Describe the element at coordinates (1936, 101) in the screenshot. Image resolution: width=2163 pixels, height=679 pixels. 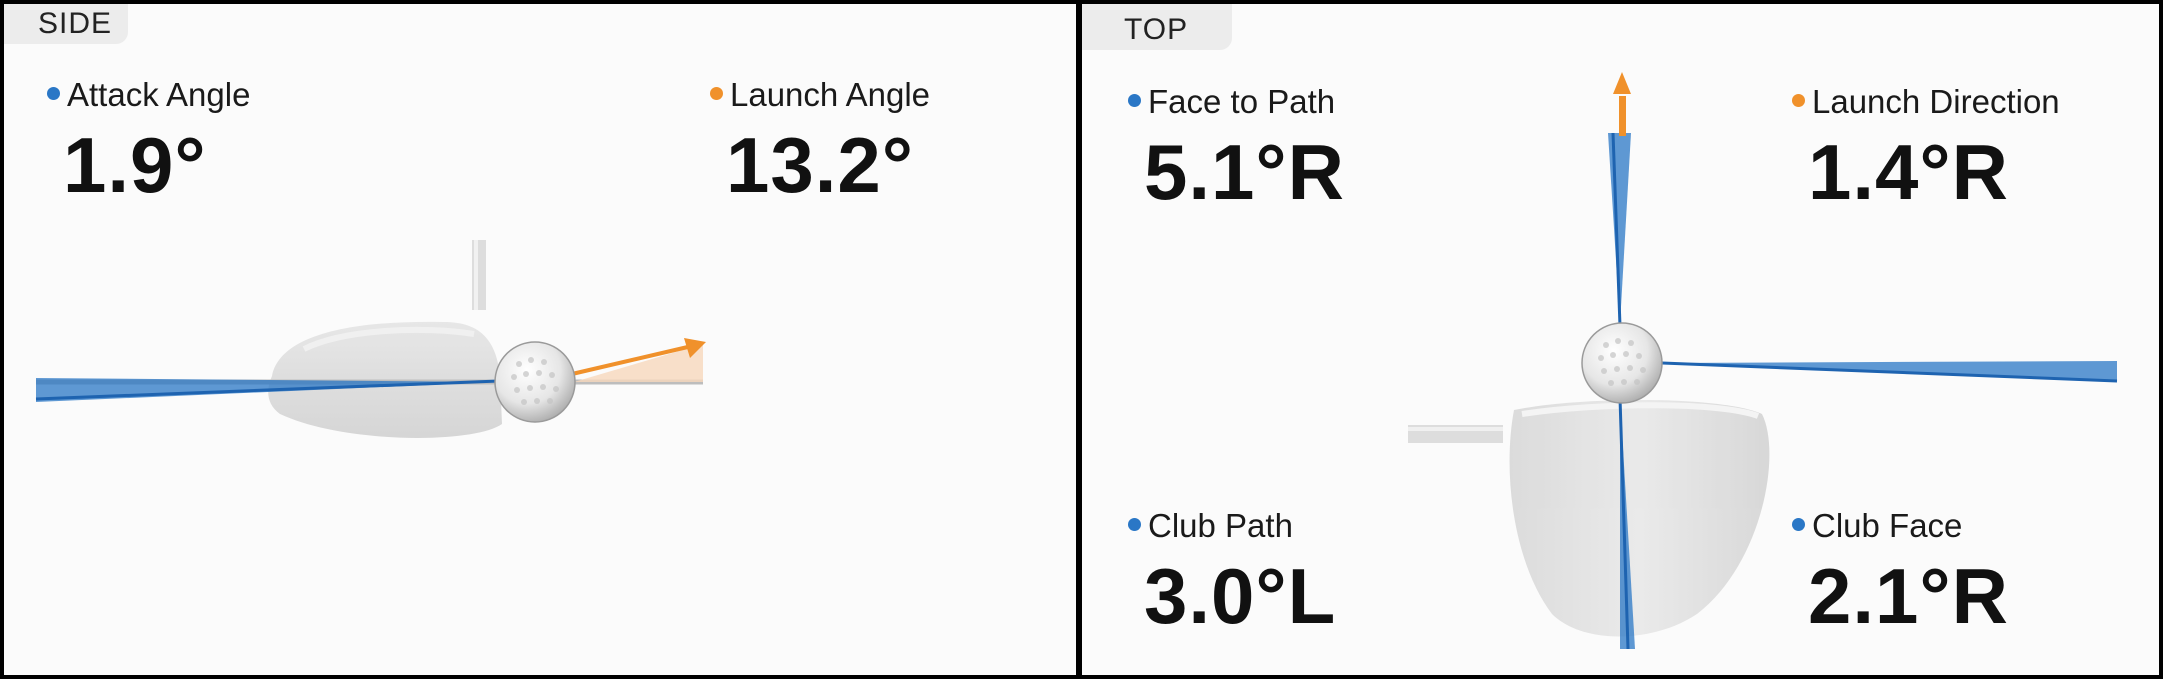
I see `launch-direction-label: Launch Direction` at that location.